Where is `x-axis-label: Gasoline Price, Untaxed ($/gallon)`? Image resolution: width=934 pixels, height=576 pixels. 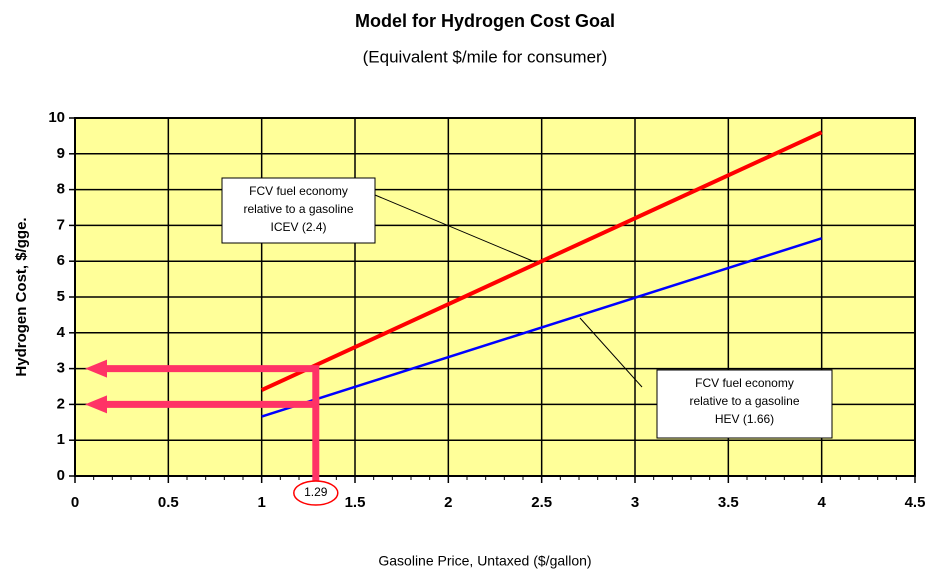 x-axis-label: Gasoline Price, Untaxed ($/gallon) is located at coordinates (484, 561).